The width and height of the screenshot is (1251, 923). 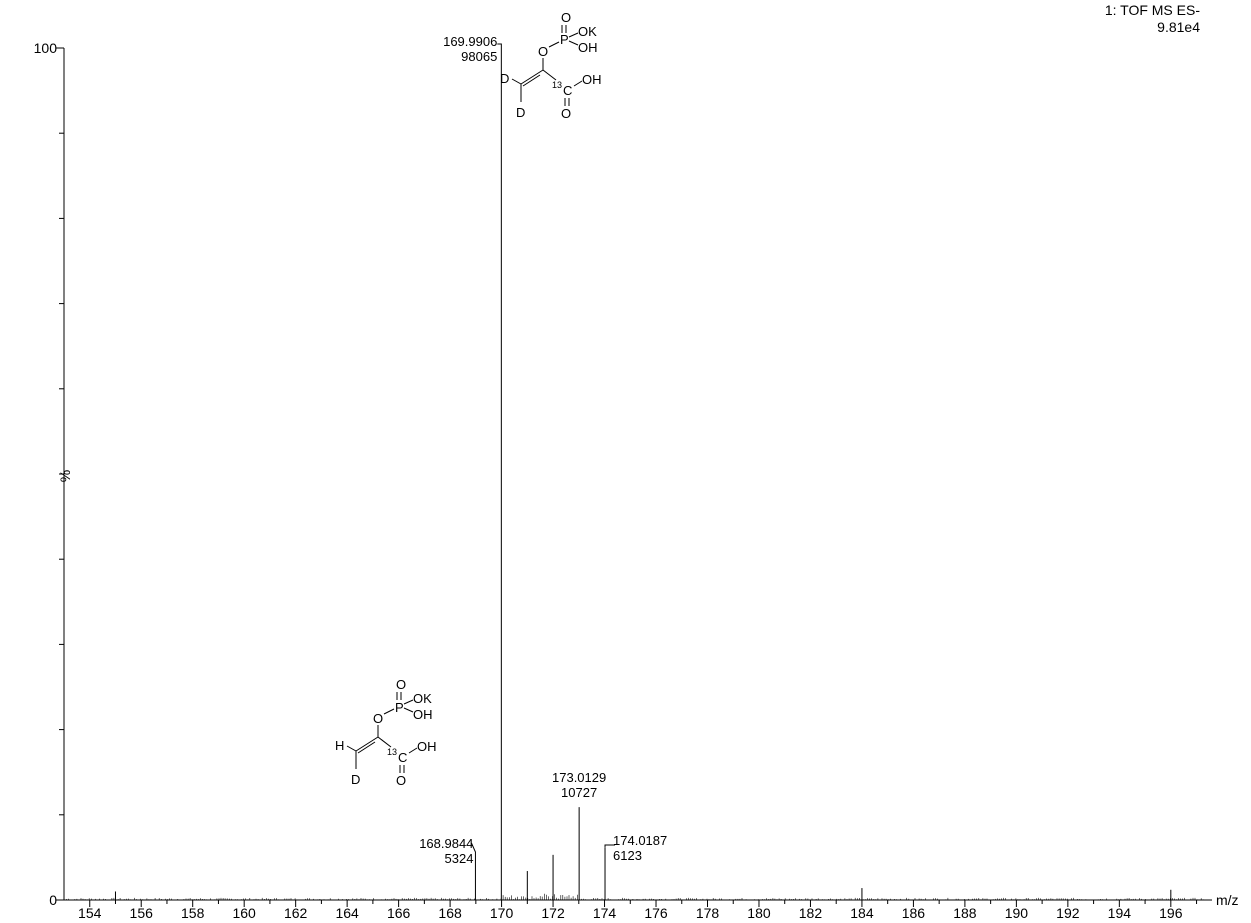 What do you see at coordinates (579, 777) in the screenshot?
I see `peak-label-mz-173-0129: 173.0129` at bounding box center [579, 777].